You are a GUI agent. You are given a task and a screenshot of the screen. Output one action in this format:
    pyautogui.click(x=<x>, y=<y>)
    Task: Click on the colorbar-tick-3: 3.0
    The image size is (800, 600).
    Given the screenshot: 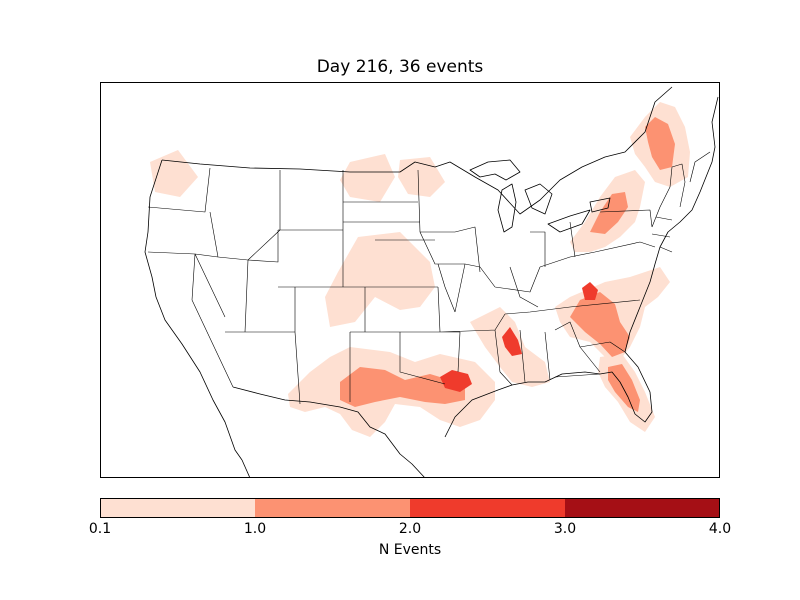 What is the action you would take?
    pyautogui.click(x=565, y=529)
    